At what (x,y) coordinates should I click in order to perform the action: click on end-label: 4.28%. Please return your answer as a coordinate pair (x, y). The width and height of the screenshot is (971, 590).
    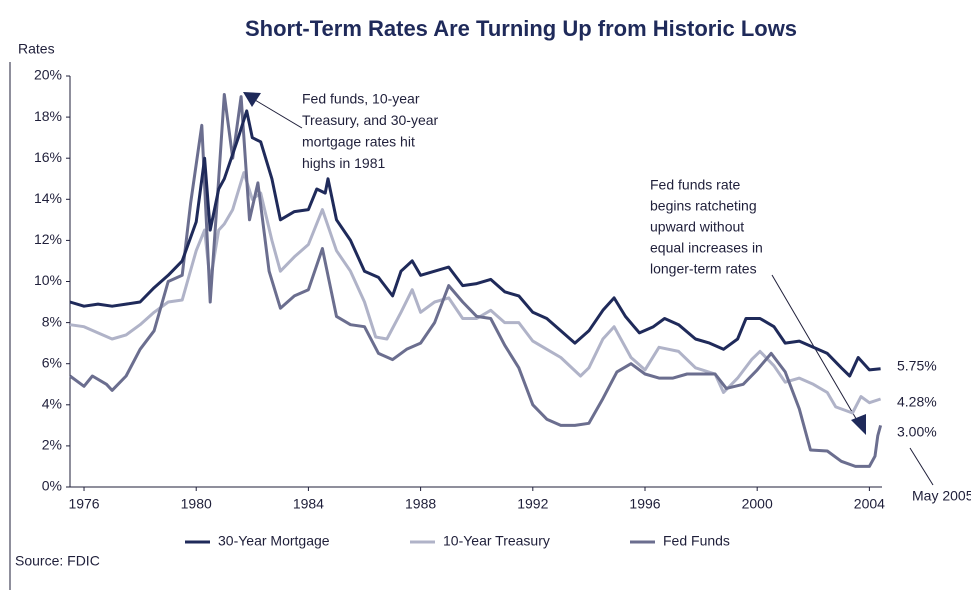
    Looking at the image, I should click on (917, 402).